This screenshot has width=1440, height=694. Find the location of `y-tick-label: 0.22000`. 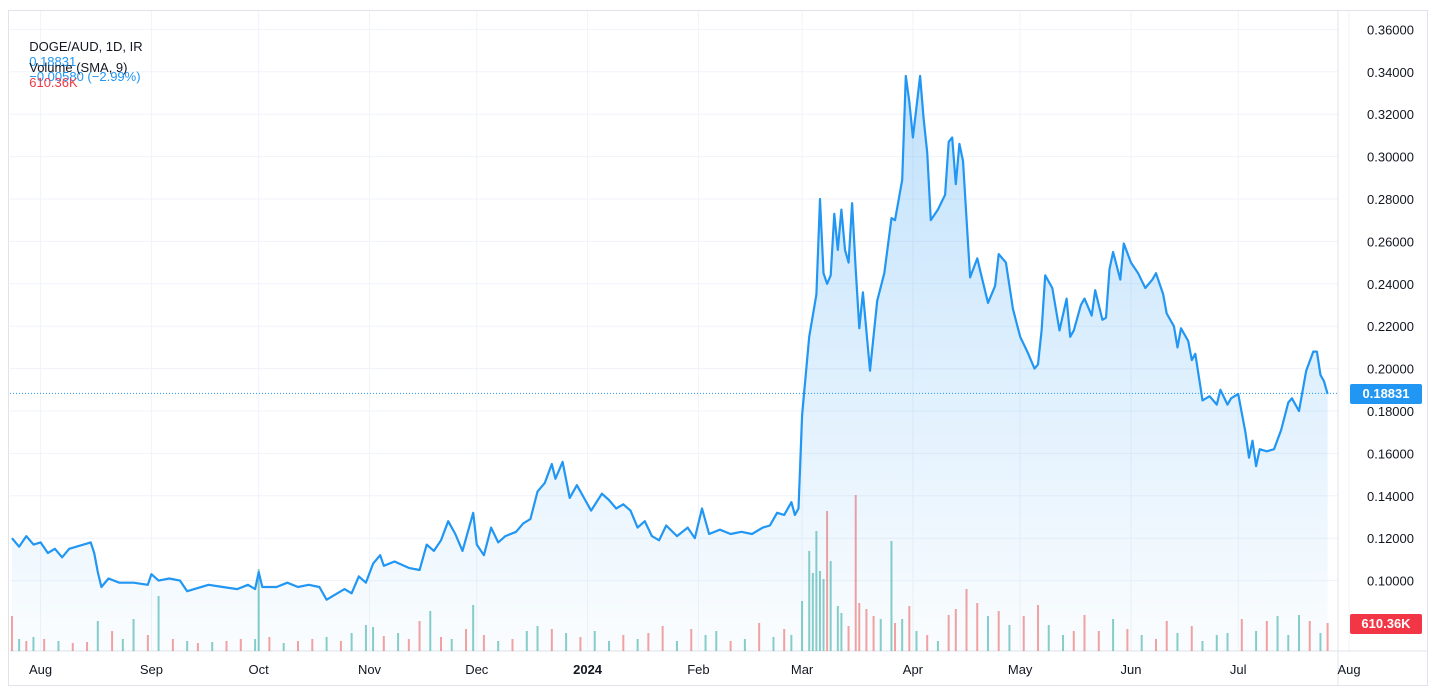

y-tick-label: 0.22000 is located at coordinates (1390, 326).